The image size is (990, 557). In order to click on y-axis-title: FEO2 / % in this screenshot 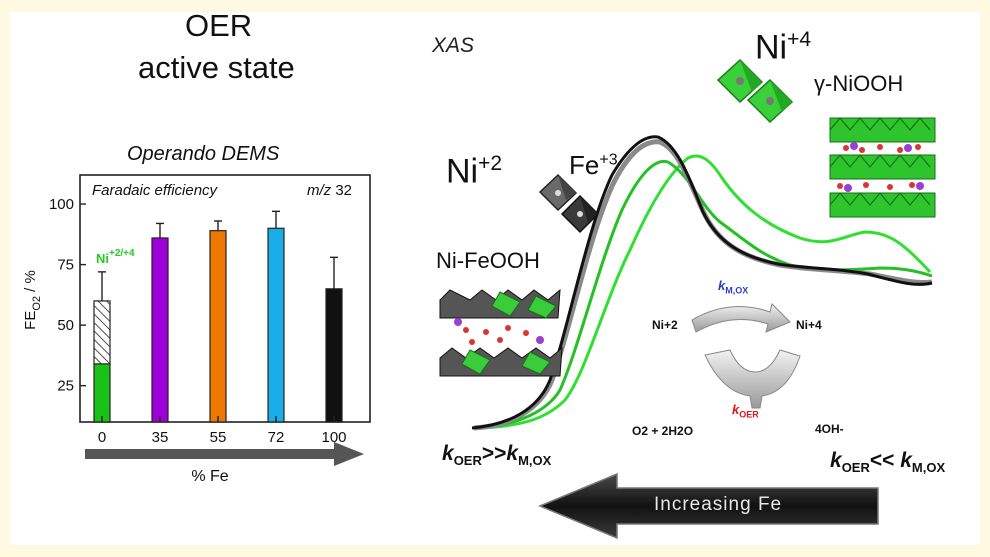, I will do `click(32, 300)`.